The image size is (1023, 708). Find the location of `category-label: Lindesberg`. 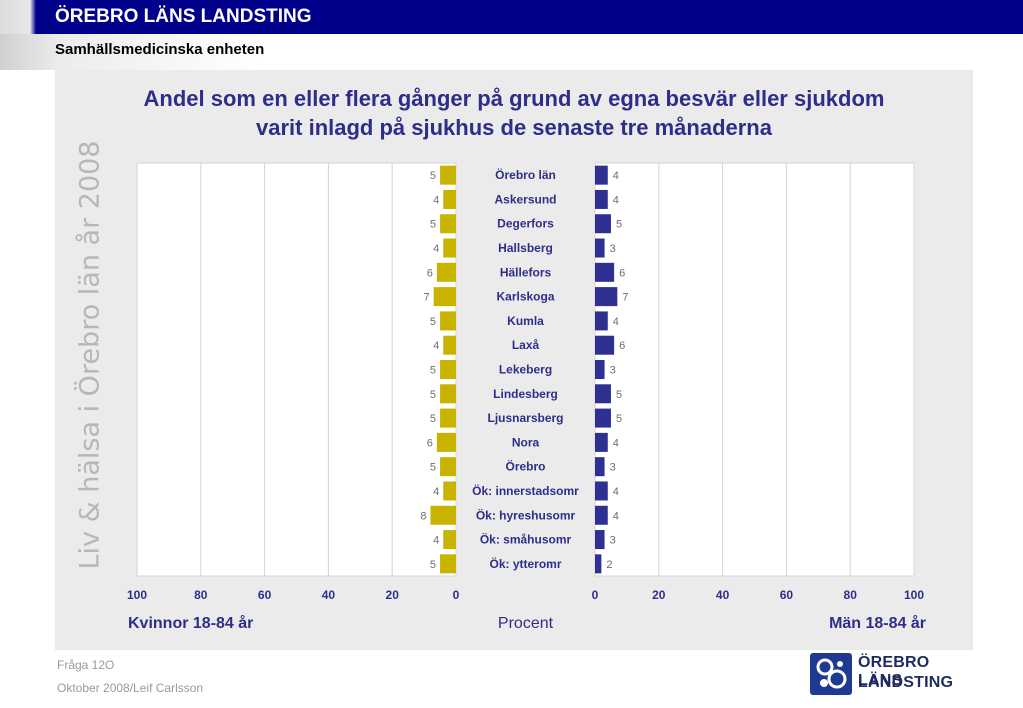

category-label: Lindesberg is located at coordinates (525, 394).